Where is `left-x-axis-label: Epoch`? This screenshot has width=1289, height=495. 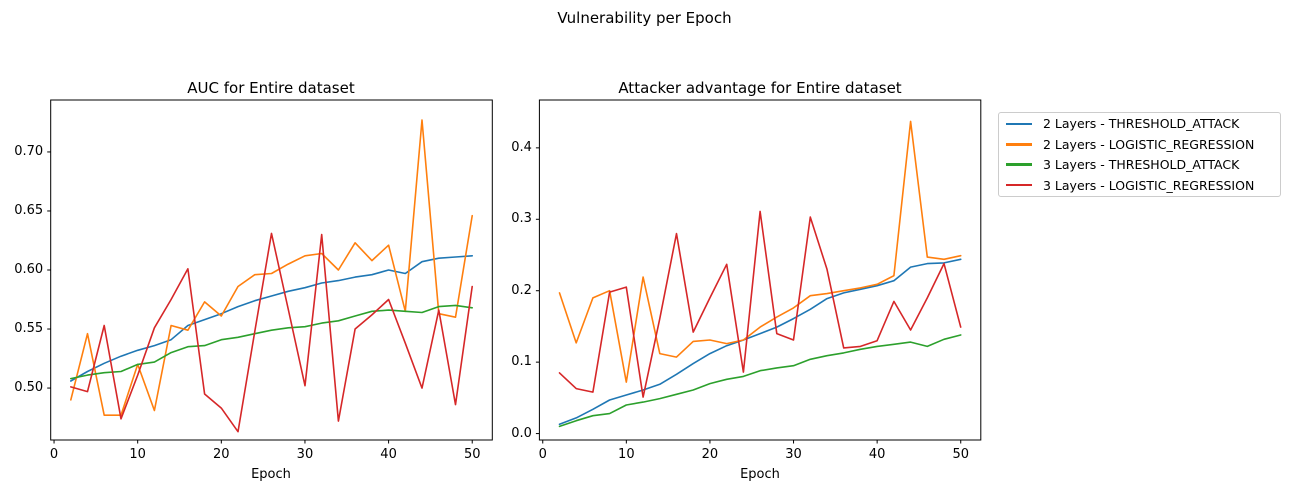 left-x-axis-label: Epoch is located at coordinates (271, 474).